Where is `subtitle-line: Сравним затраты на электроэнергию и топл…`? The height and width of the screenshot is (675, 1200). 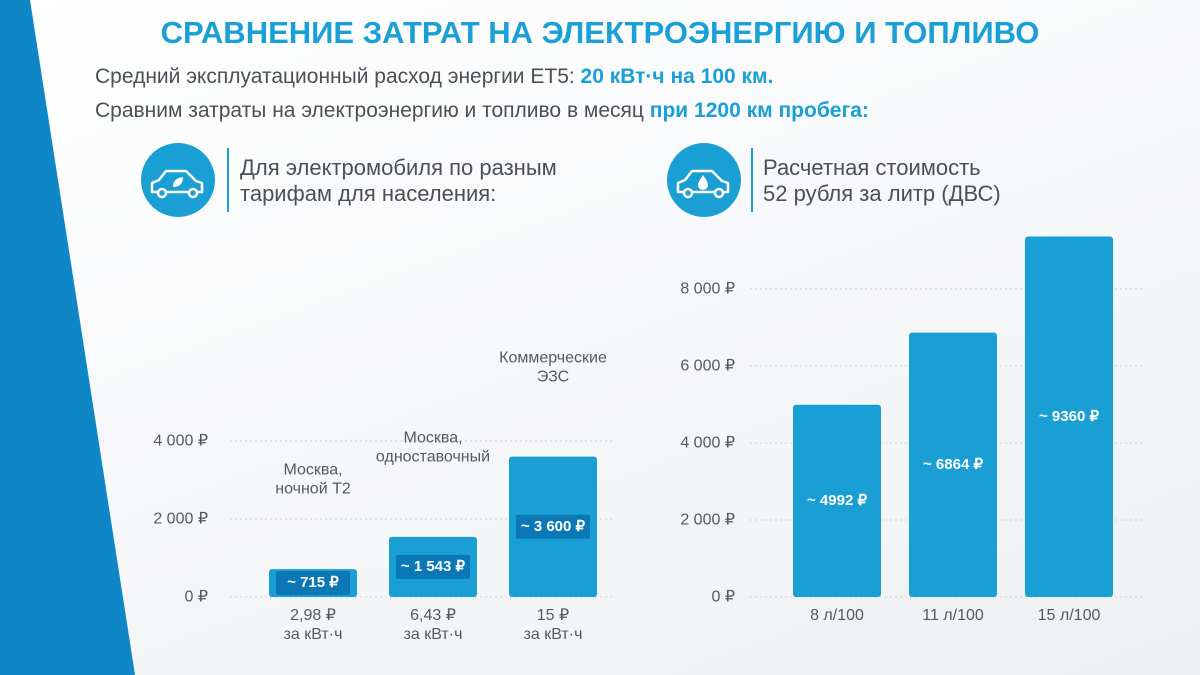
subtitle-line: Сравним затраты на электроэнергию и топл… is located at coordinates (482, 110).